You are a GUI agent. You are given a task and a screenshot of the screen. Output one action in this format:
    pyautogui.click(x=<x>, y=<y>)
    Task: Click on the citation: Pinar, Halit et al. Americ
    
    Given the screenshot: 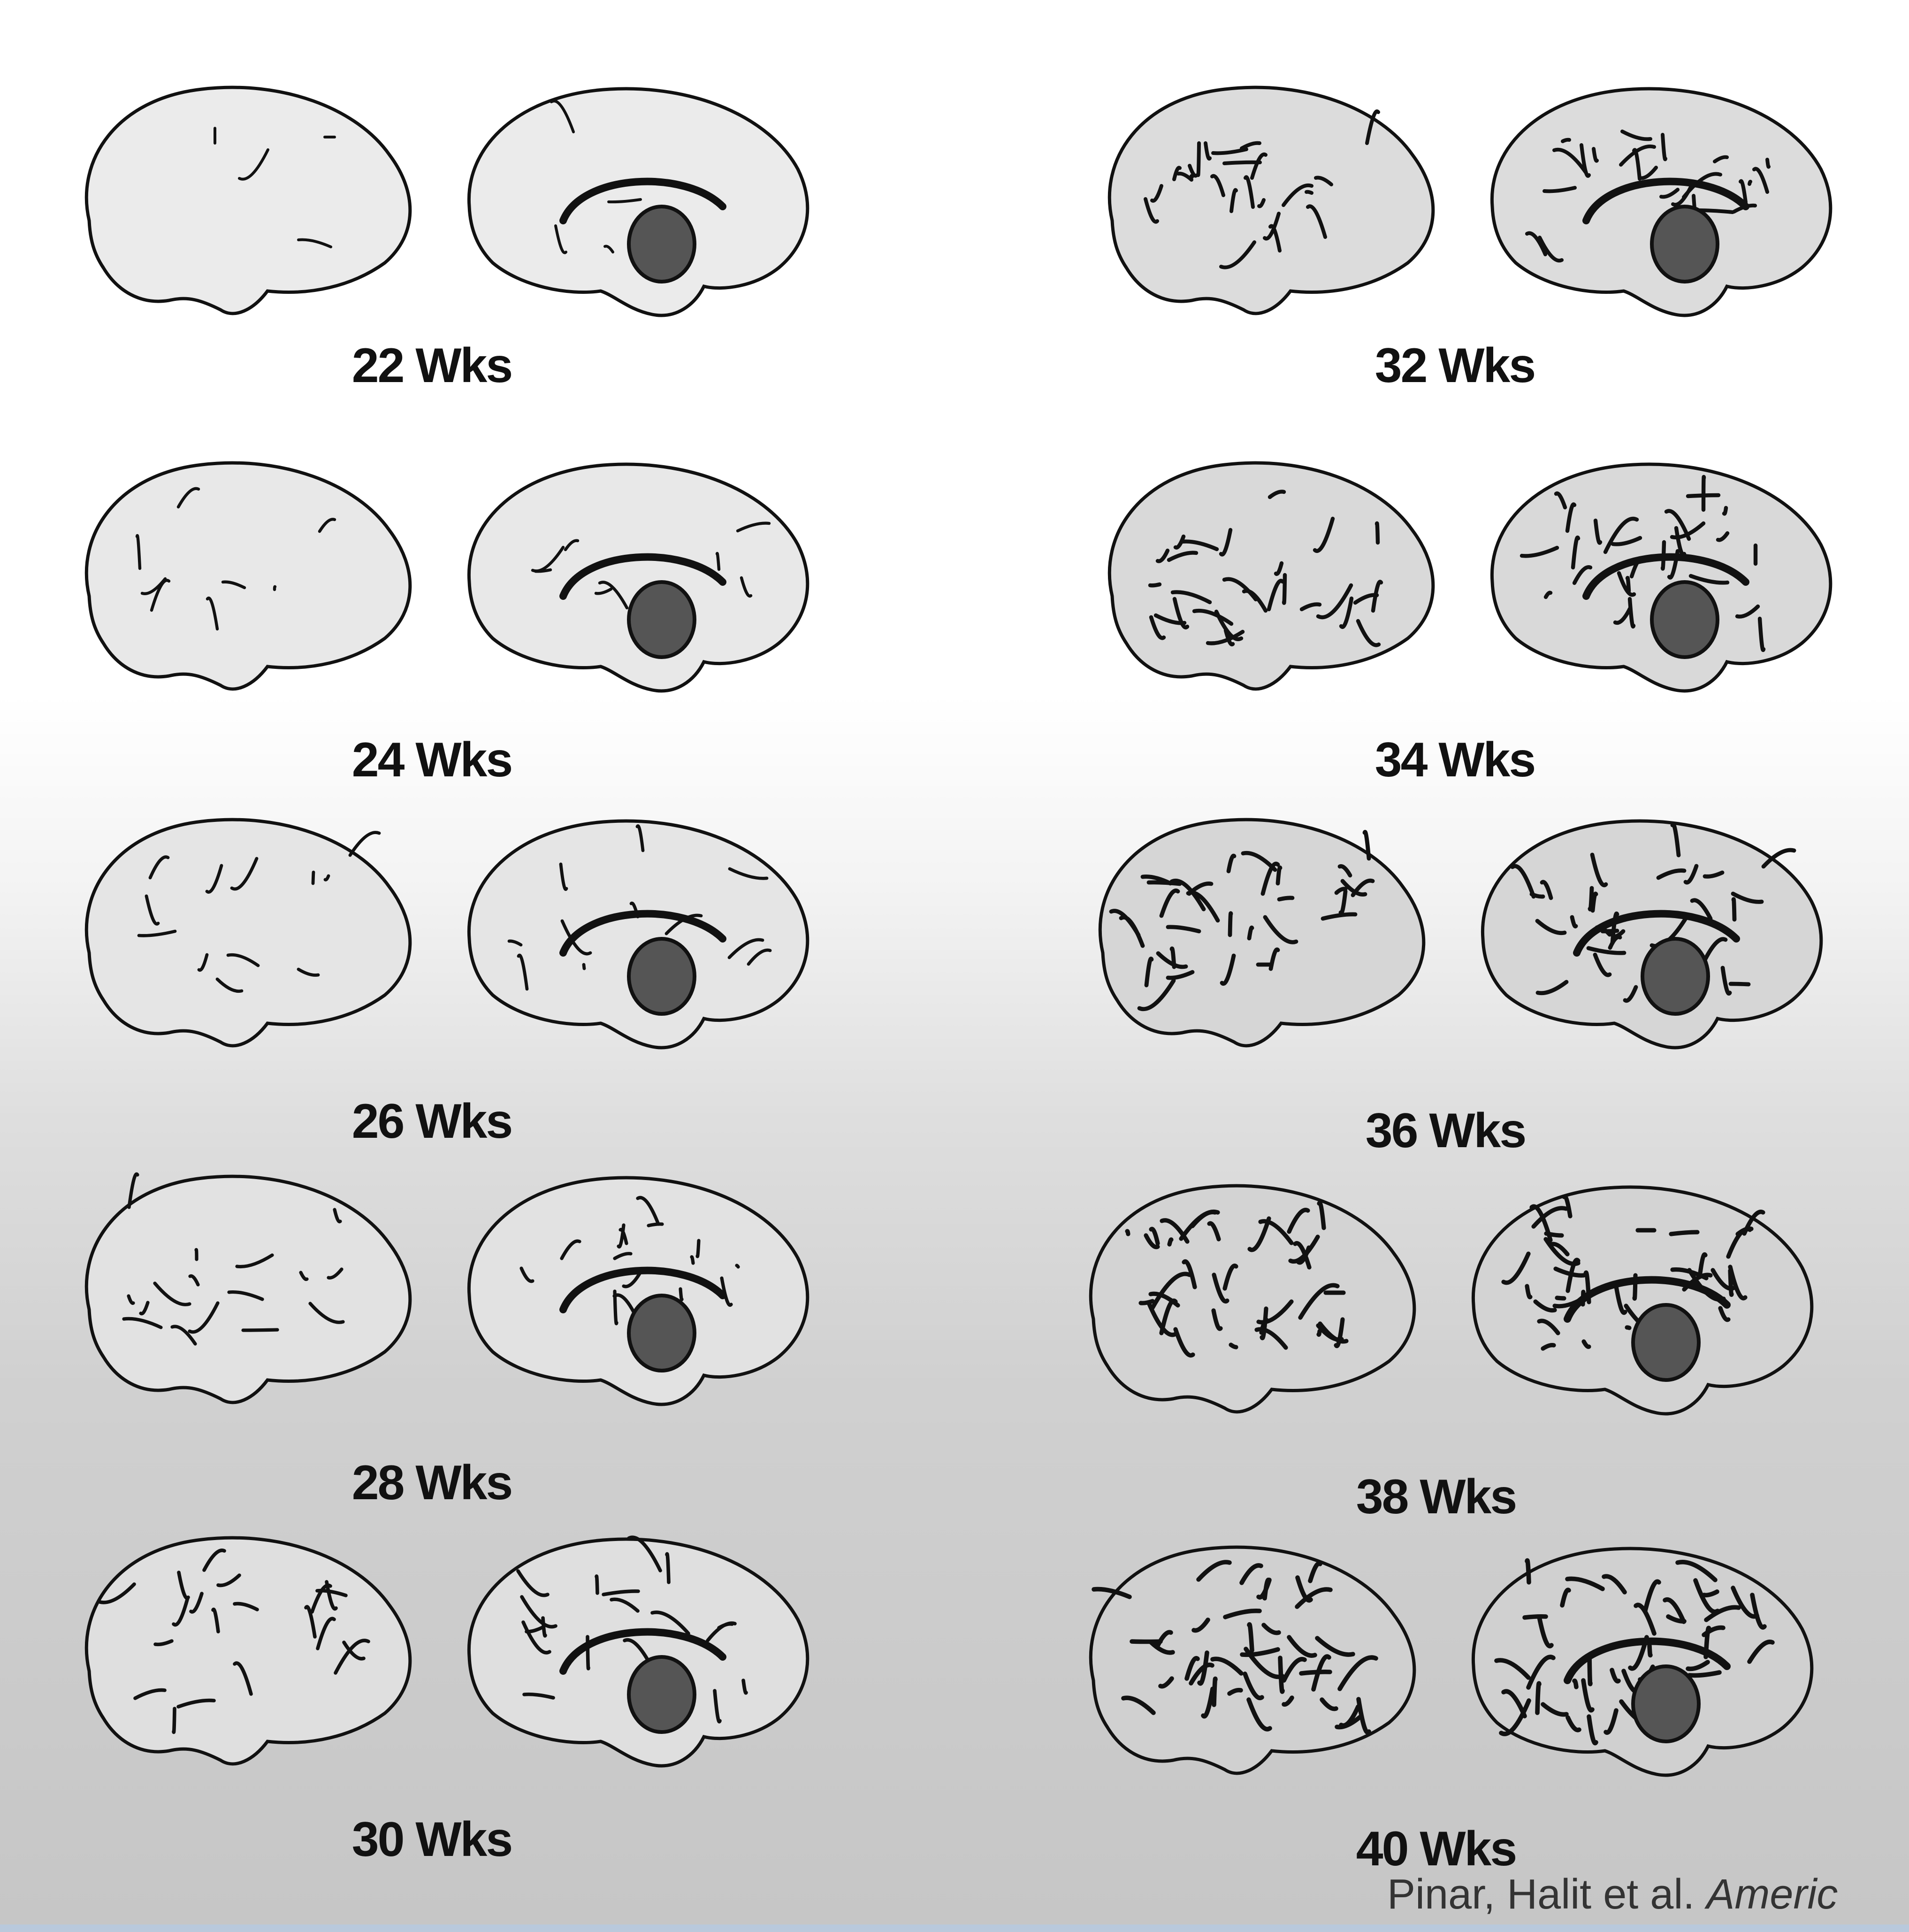 What is the action you would take?
    pyautogui.click(x=1648, y=1895)
    